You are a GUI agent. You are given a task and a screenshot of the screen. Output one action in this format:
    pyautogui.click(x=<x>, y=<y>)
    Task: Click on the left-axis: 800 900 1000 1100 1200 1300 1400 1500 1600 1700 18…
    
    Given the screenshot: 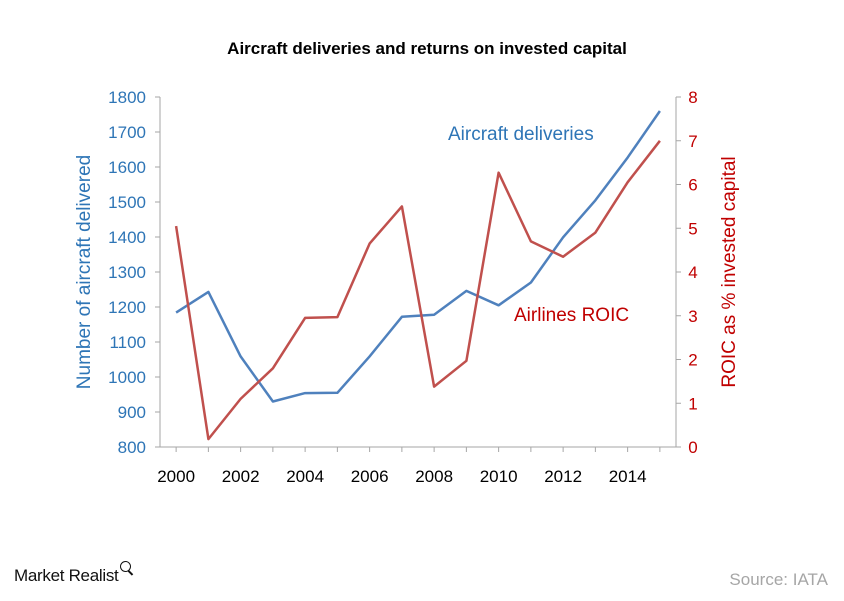 What is the action you would take?
    pyautogui.click(x=134, y=272)
    